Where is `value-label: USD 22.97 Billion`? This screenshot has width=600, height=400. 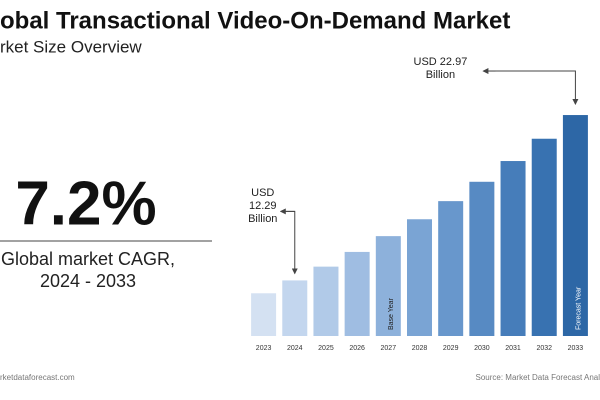 value-label: USD 22.97 Billion is located at coordinates (440, 69).